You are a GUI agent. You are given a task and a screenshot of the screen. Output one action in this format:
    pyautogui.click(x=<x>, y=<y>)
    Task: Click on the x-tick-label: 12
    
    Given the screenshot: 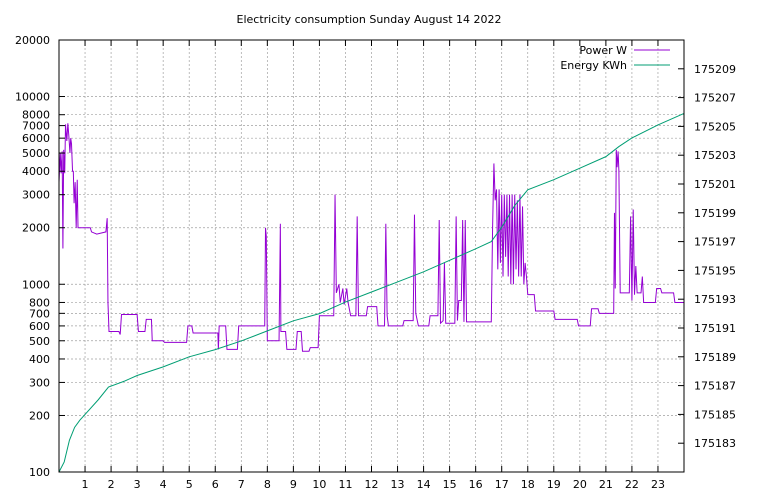 What is the action you would take?
    pyautogui.click(x=372, y=484)
    